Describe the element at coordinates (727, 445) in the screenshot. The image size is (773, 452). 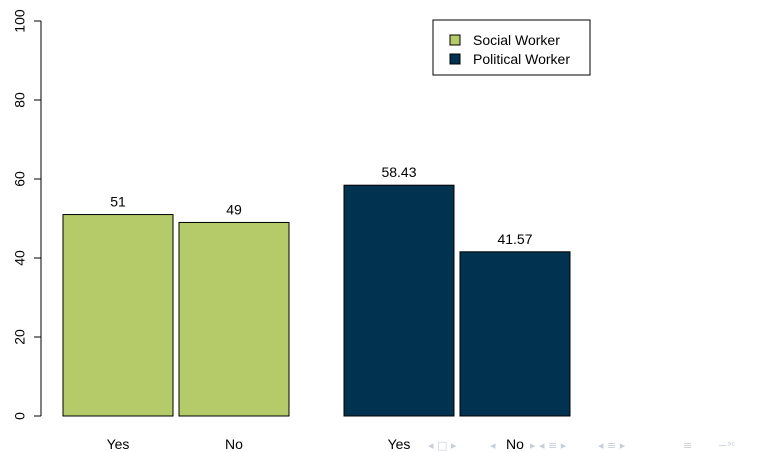
I see `search-icon: ∽ᵃᶜ` at that location.